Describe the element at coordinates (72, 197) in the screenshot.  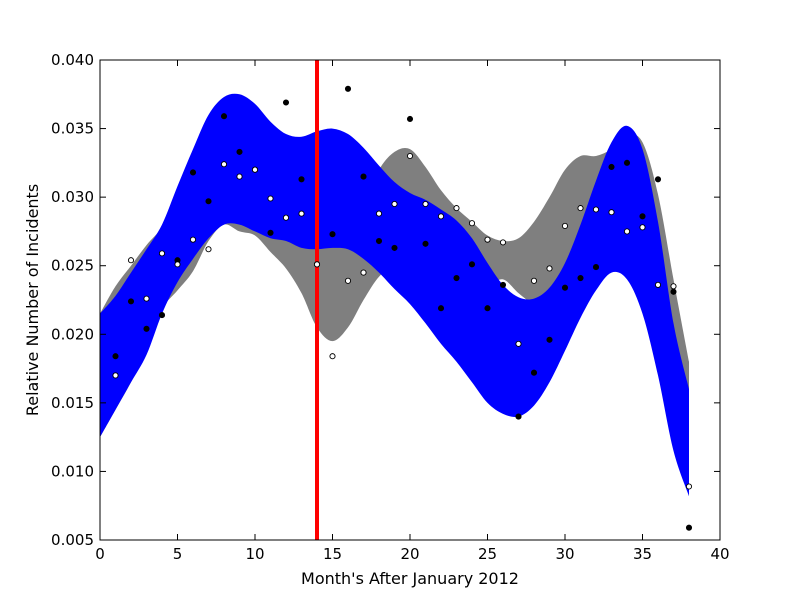
I see `y-tick-label: 0.030` at that location.